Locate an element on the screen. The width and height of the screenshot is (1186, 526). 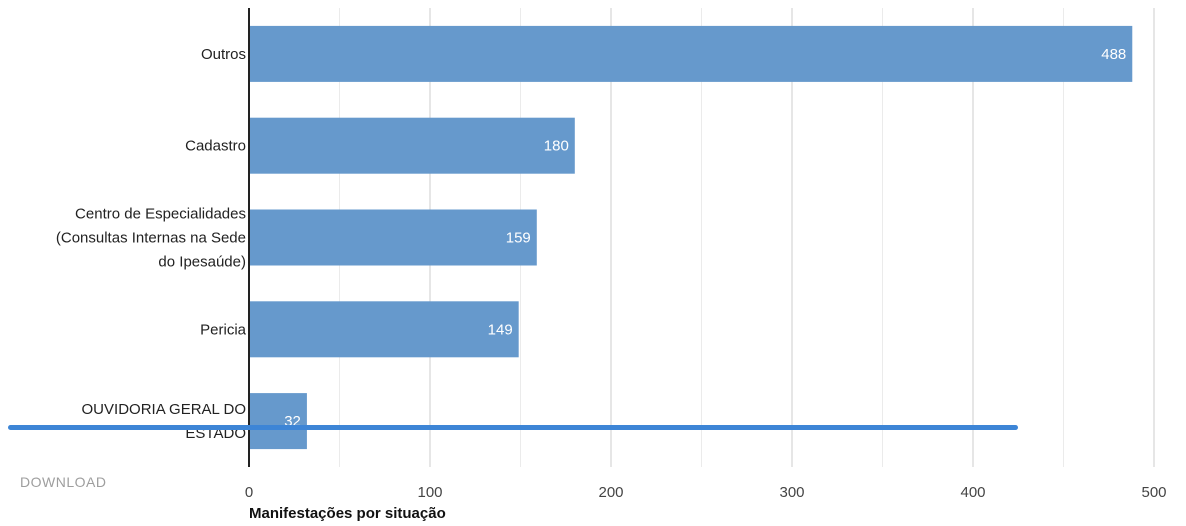
x-axis-title: Manifestações por situação is located at coordinates (347, 513).